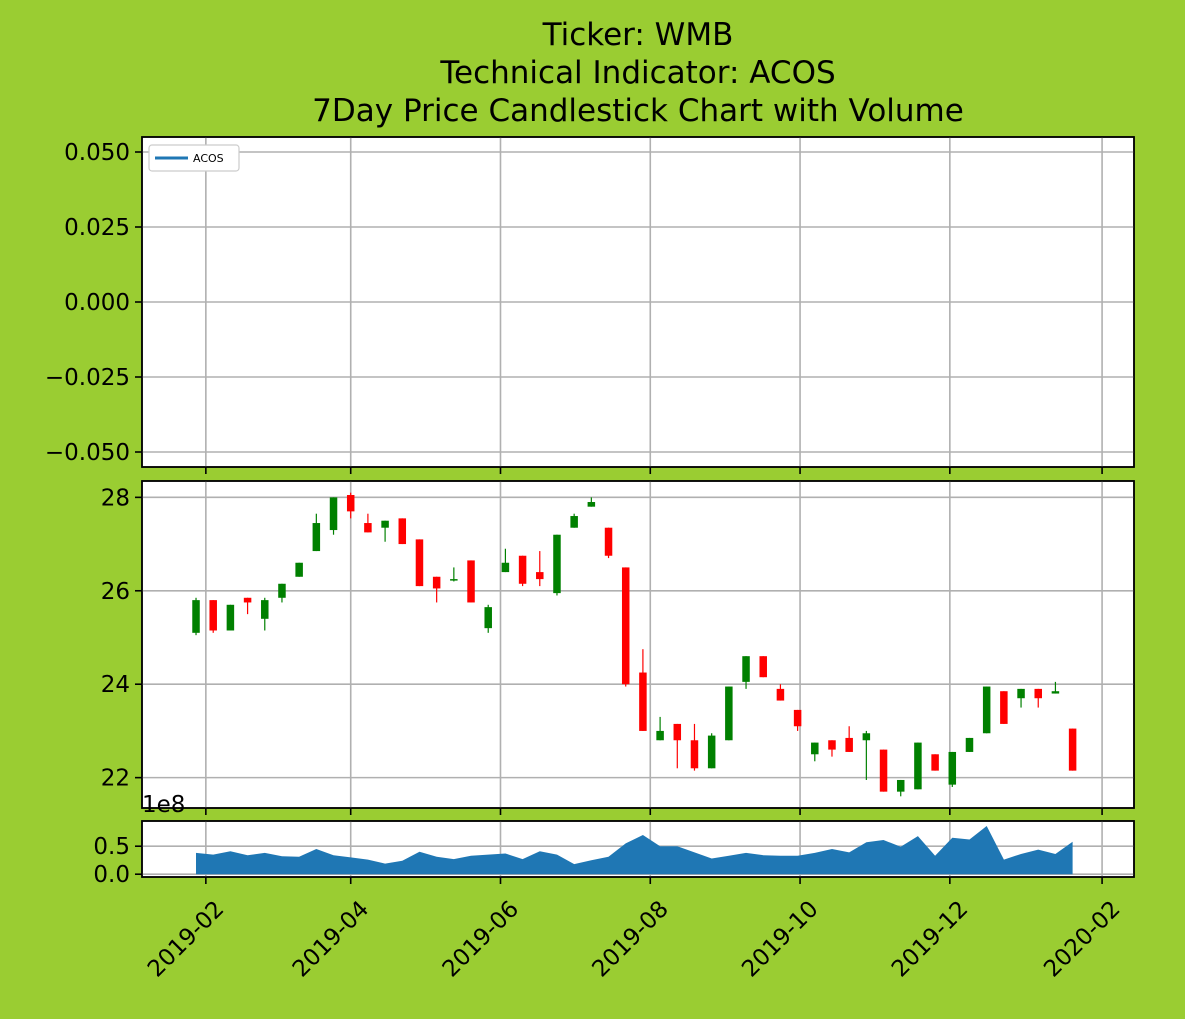 The width and height of the screenshot is (1185, 1019). What do you see at coordinates (97, 153) in the screenshot?
I see `indicator-y-tick-label: 0.050` at bounding box center [97, 153].